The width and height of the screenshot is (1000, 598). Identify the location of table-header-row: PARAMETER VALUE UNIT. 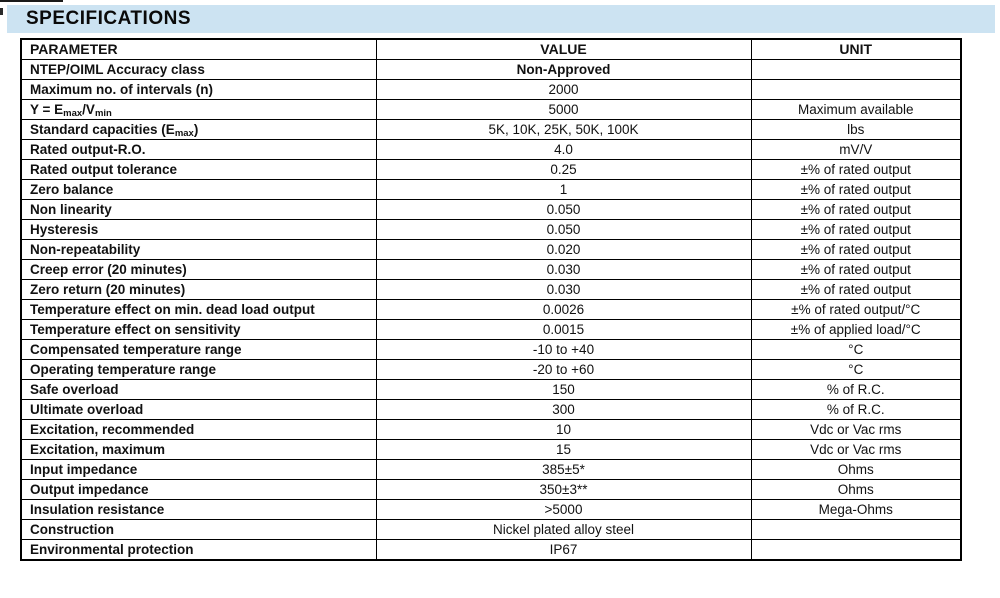
(491, 49).